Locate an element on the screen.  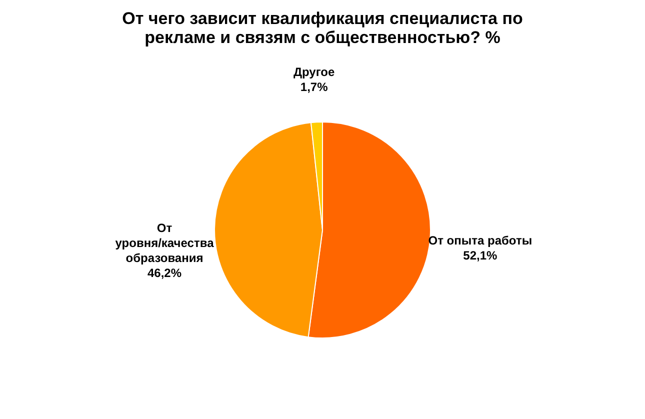
data-label: 52,1% is located at coordinates (480, 255).